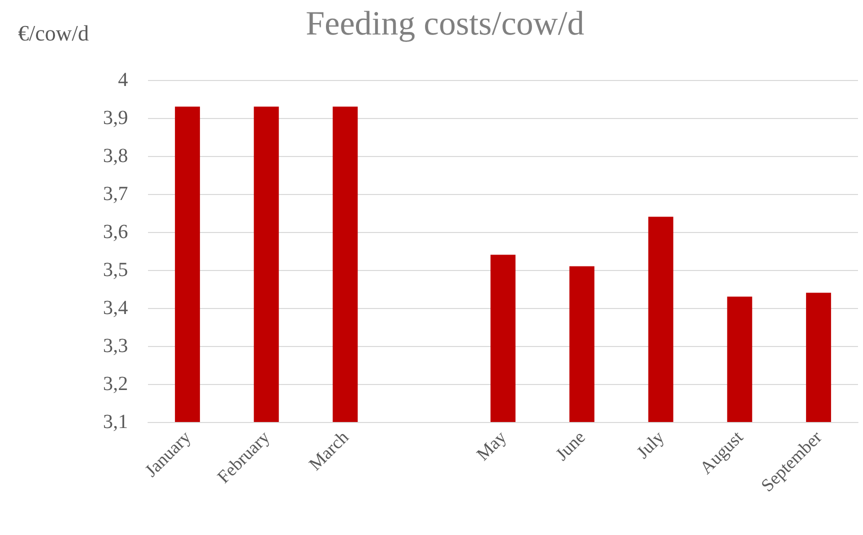 This screenshot has width=863, height=535. I want to click on y-tick-label: 3,1, so click(115, 422).